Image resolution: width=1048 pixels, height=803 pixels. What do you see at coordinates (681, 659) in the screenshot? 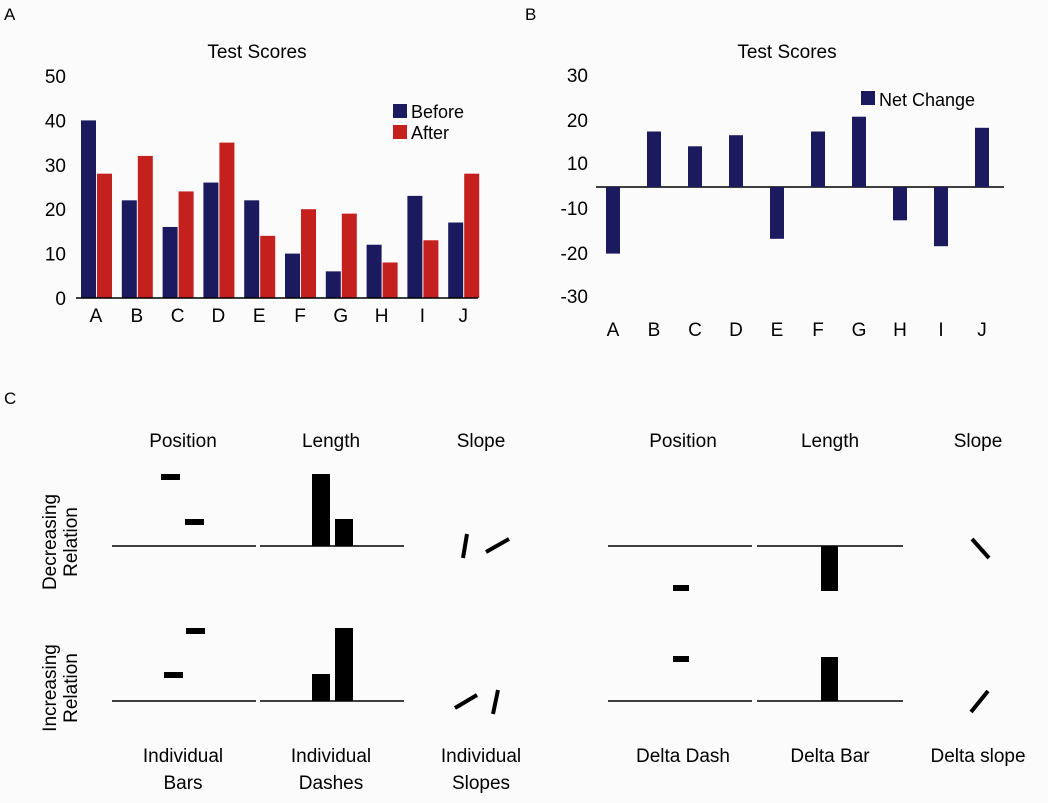
I see `delta-dash` at bounding box center [681, 659].